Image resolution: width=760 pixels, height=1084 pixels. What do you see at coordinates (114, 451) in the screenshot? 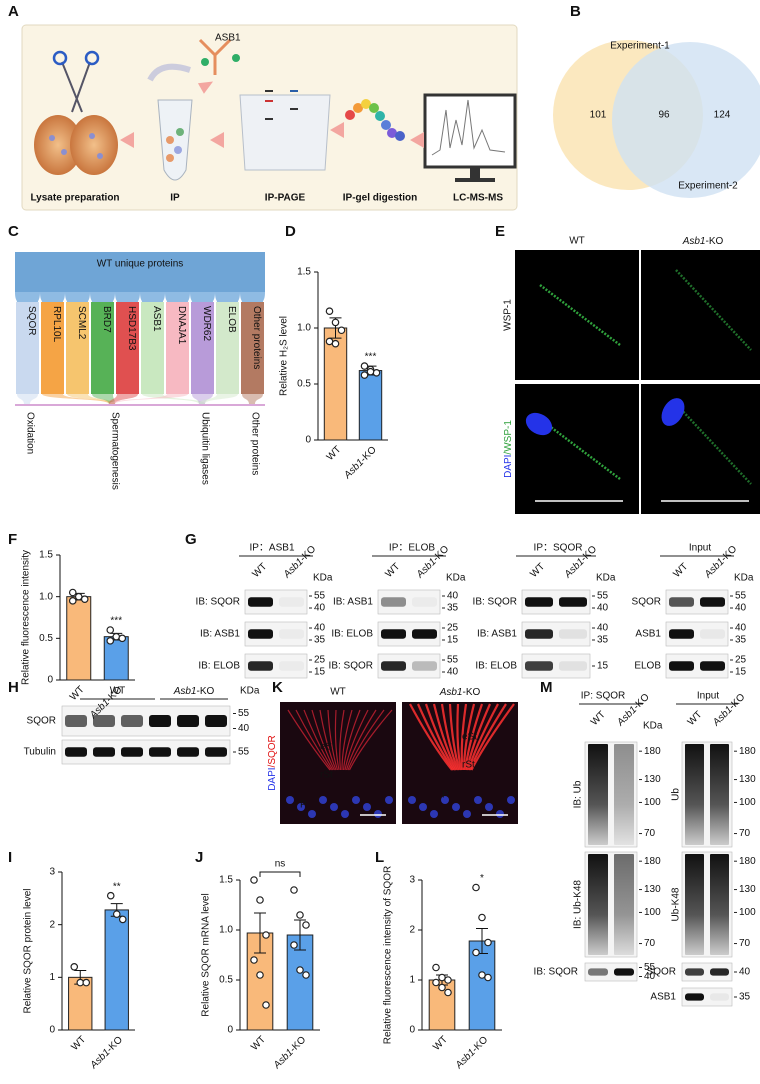
I see `group-label: Spermatogenesis` at bounding box center [114, 451].